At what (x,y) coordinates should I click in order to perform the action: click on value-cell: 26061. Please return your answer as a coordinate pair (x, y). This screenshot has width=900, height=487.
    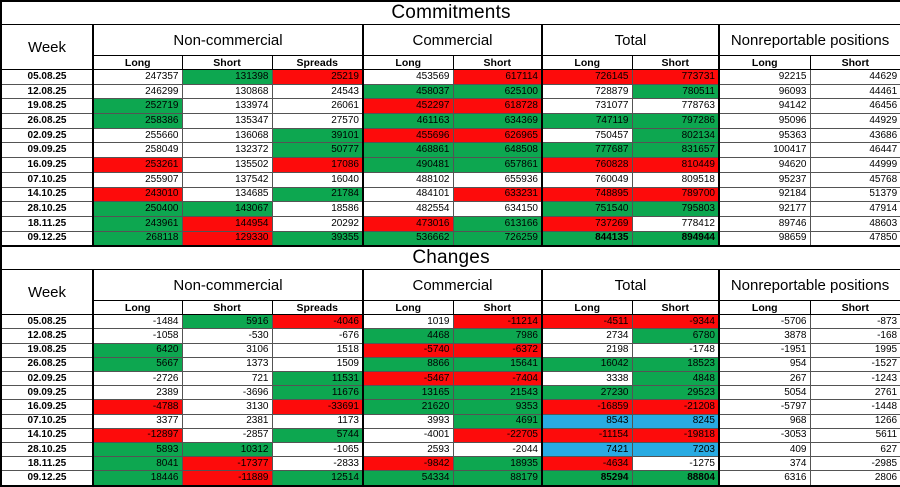
    Looking at the image, I should click on (317, 106).